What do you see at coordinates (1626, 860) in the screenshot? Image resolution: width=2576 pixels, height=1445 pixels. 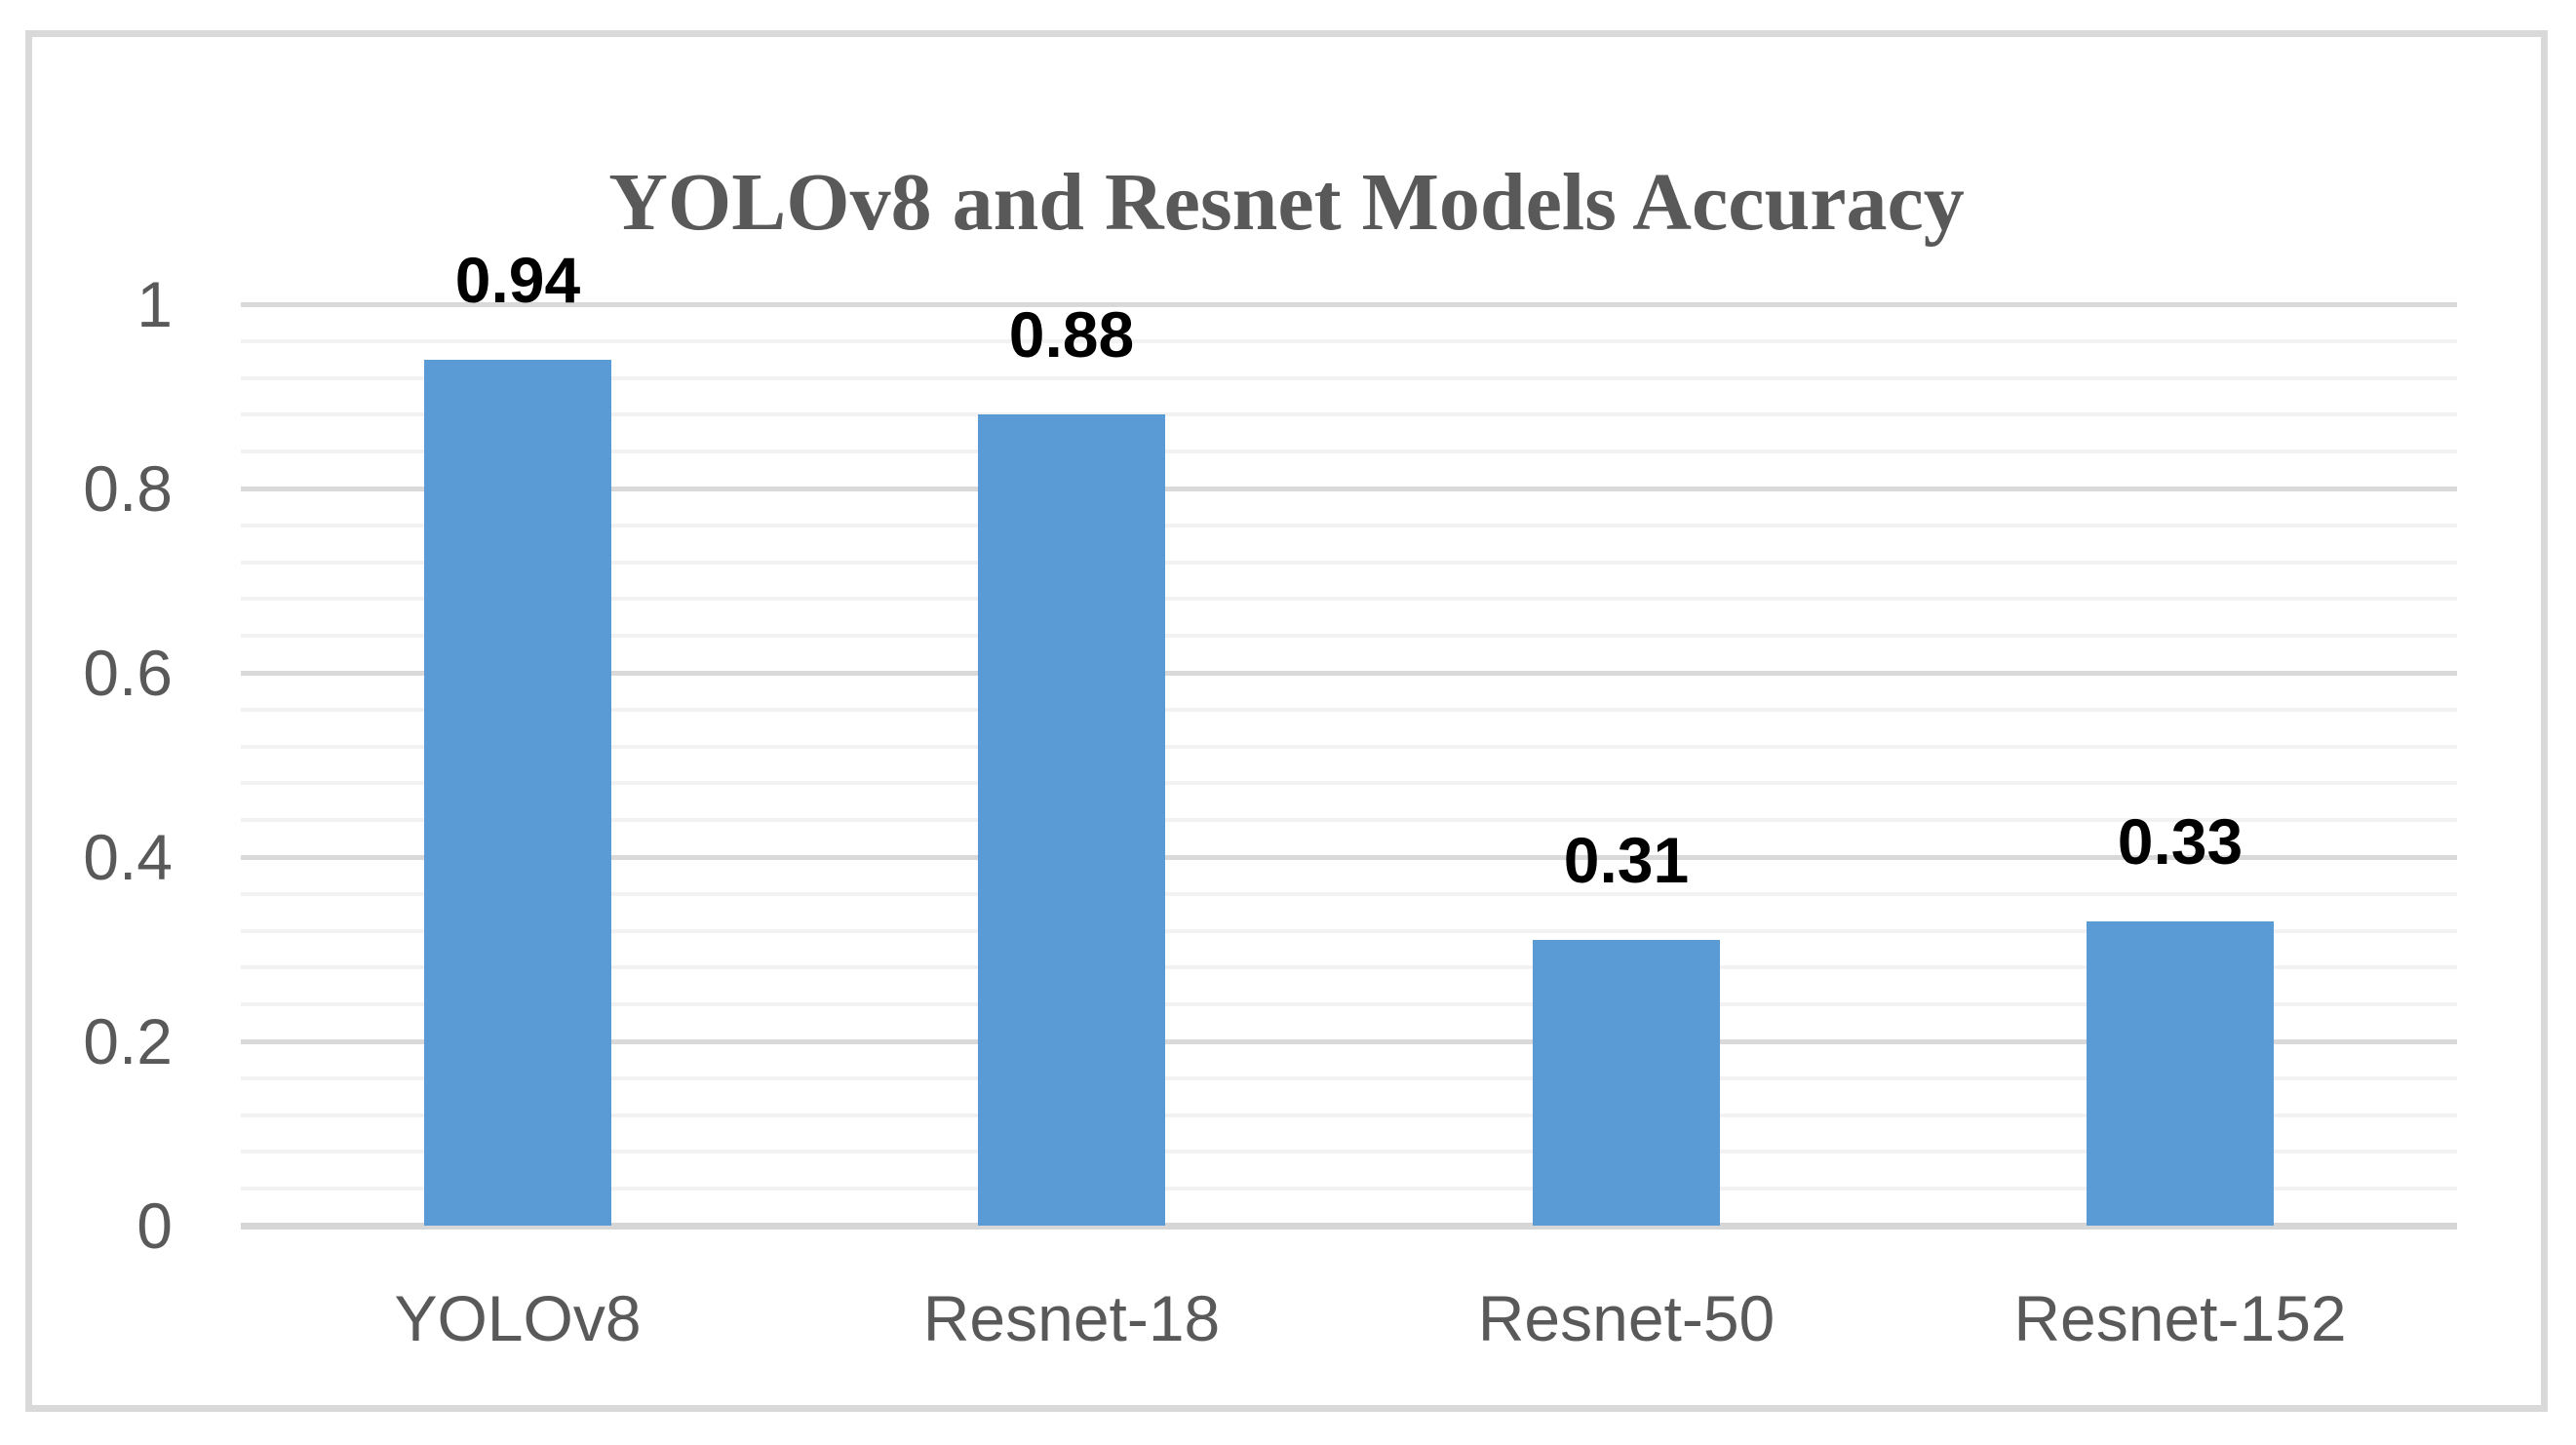 I see `bar-value-label: 0.31` at bounding box center [1626, 860].